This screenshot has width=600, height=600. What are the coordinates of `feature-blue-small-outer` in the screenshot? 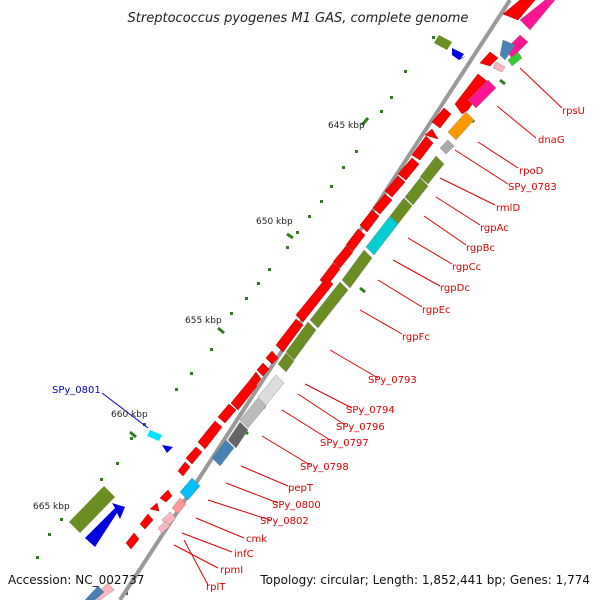 It's located at (167, 449).